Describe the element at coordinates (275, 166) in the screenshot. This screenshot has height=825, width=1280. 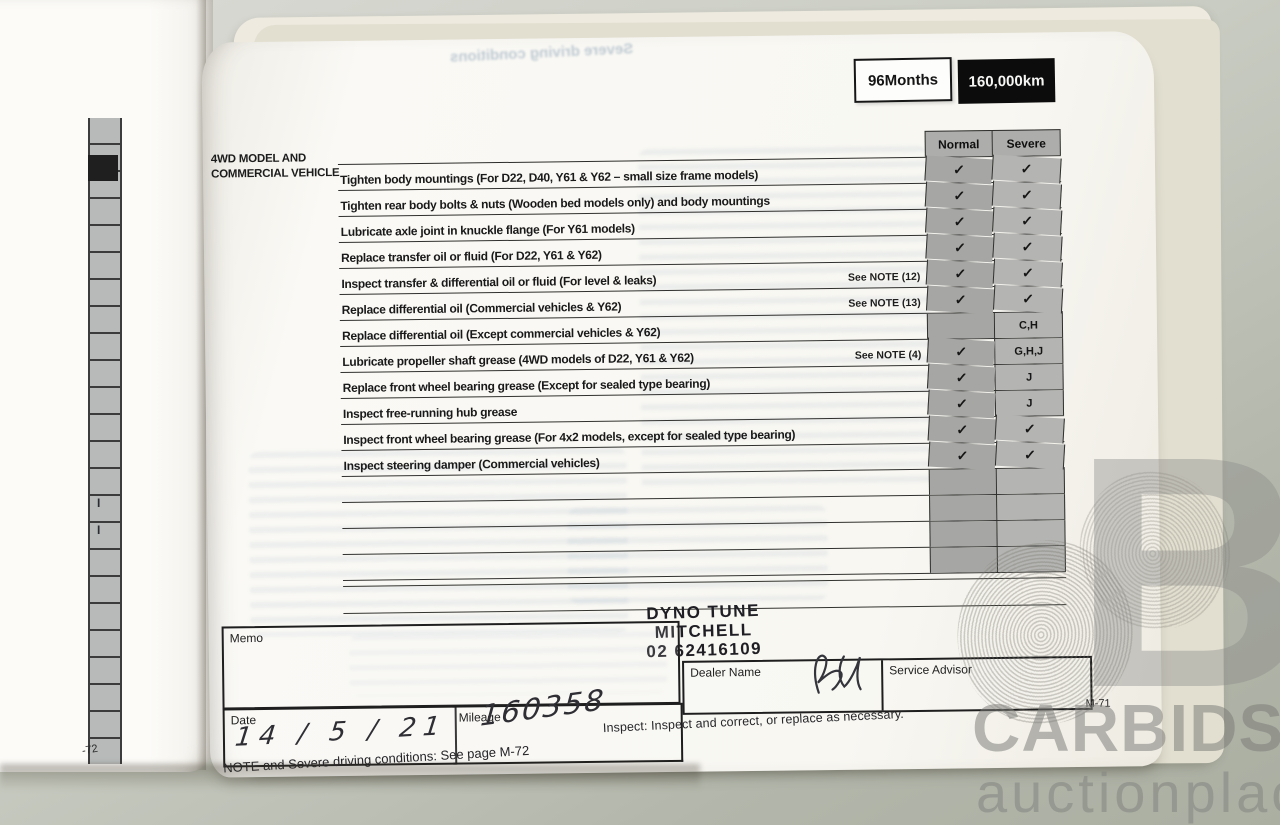
I see `section-label: 4WD MODEL AND COMMERCIAL VEHICLE` at that location.